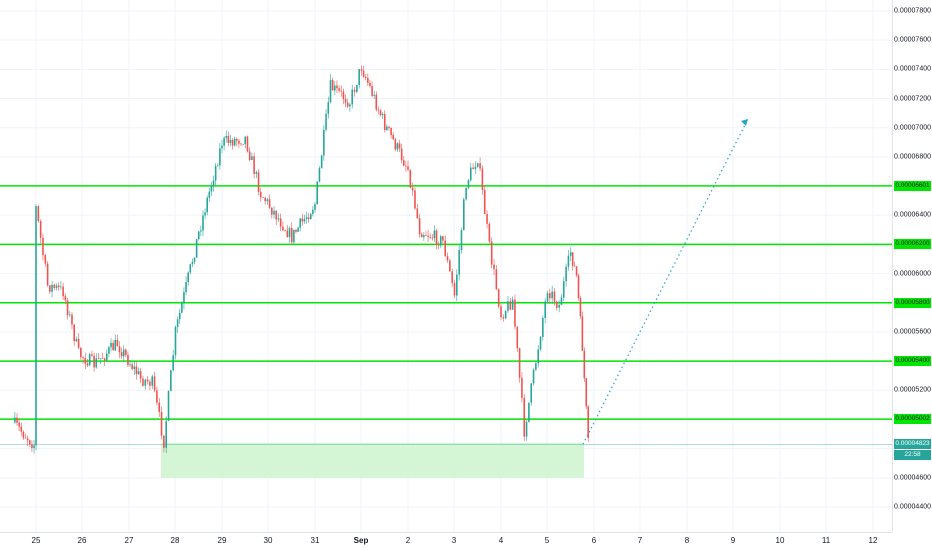 The image size is (932, 551). What do you see at coordinates (826, 540) in the screenshot?
I see `time-tick-label: 11` at bounding box center [826, 540].